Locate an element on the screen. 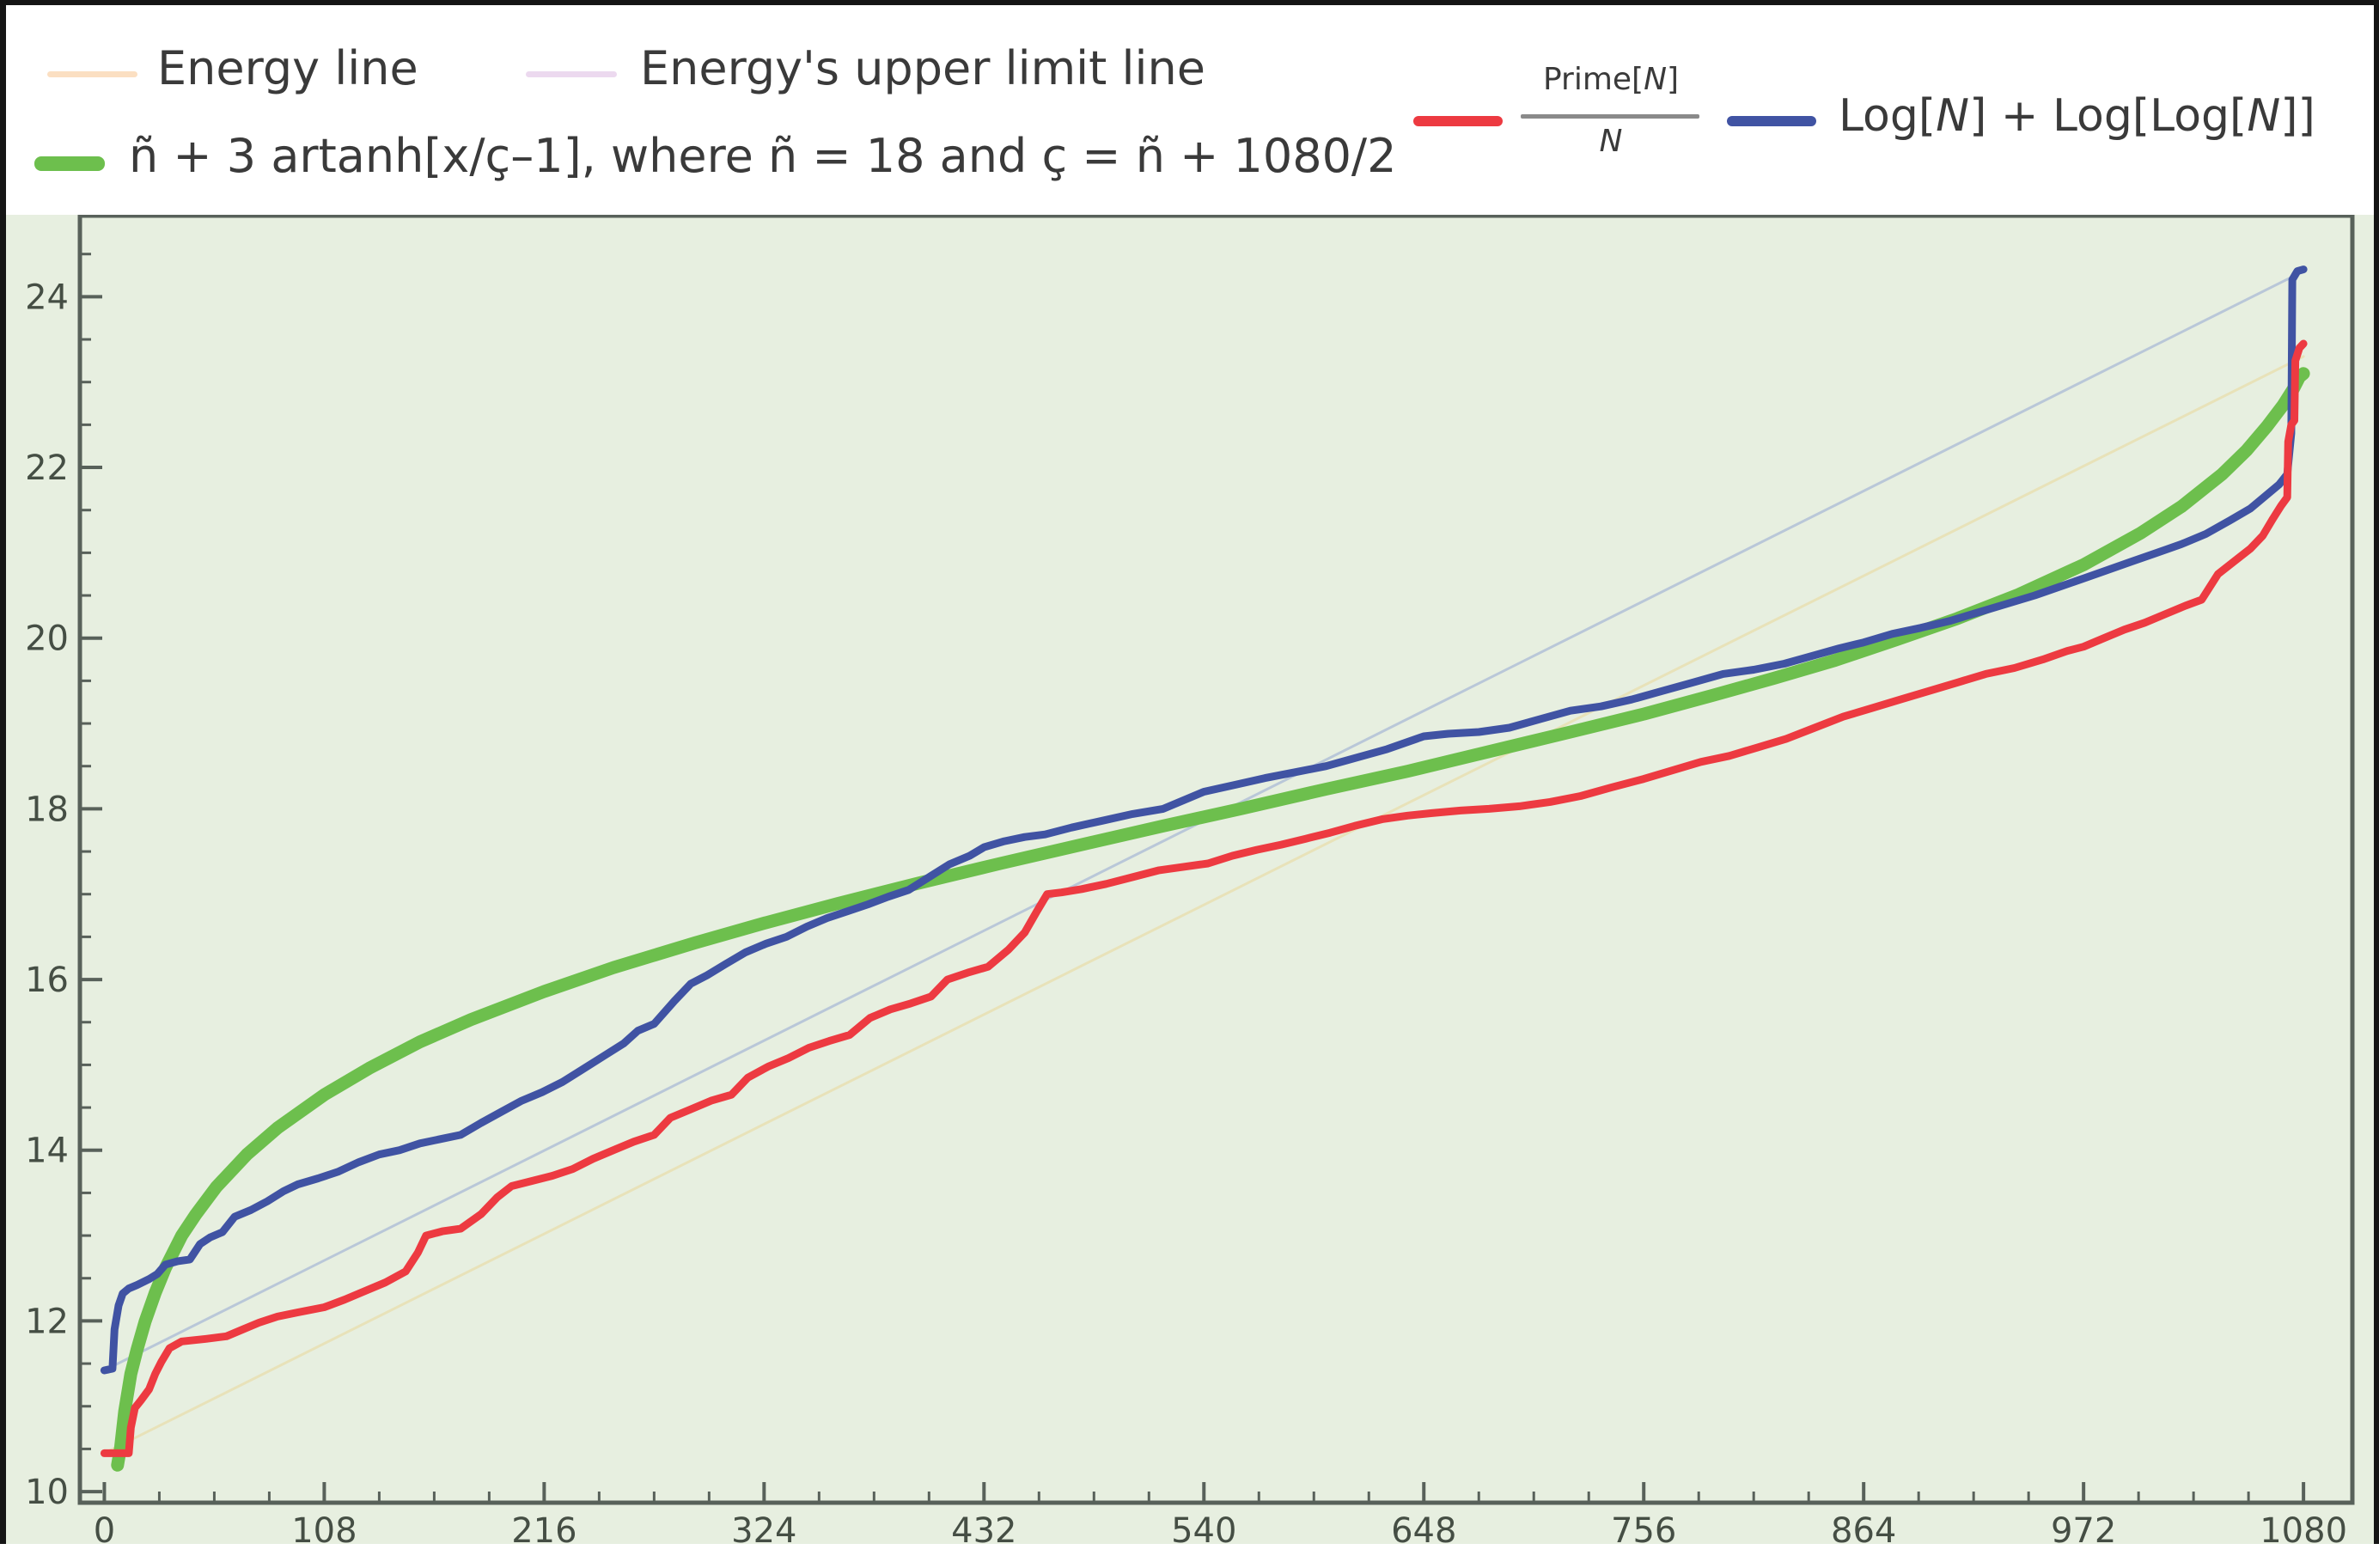 The width and height of the screenshot is (2379, 1568). x-tick-label: 0 is located at coordinates (104, 1527).